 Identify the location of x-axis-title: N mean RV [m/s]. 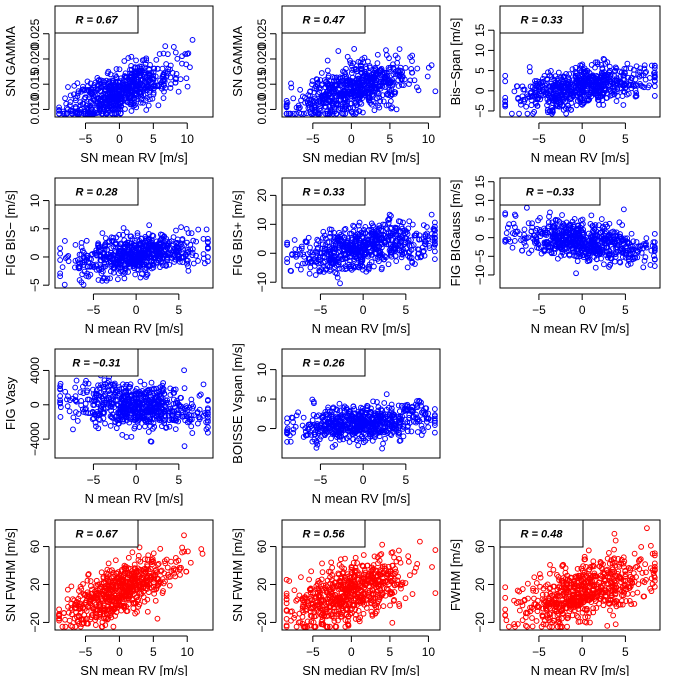
(134, 328).